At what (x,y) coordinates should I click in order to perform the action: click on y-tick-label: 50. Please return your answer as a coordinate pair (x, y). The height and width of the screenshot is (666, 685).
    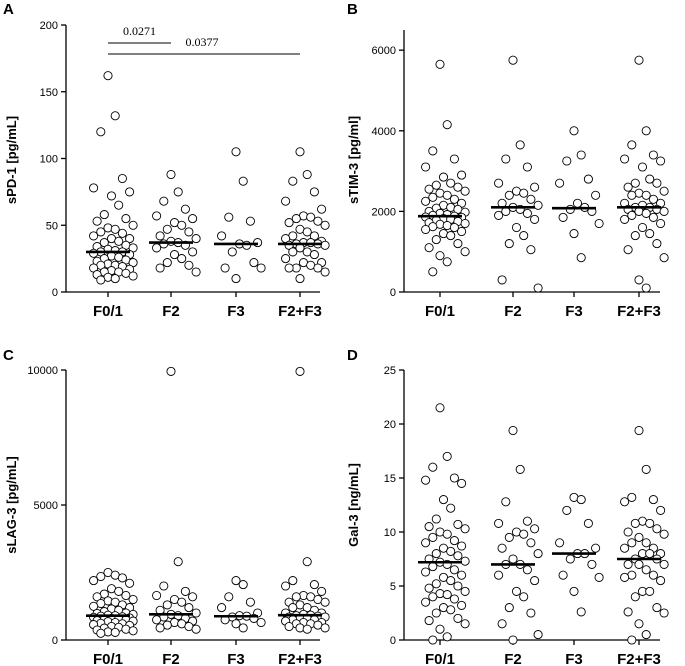
    Looking at the image, I should click on (52, 226).